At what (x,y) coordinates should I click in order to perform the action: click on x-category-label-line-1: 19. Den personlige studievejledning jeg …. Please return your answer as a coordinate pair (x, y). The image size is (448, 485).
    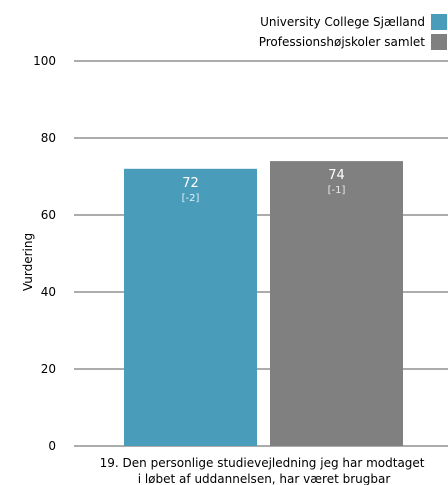
    Looking at the image, I should click on (262, 463).